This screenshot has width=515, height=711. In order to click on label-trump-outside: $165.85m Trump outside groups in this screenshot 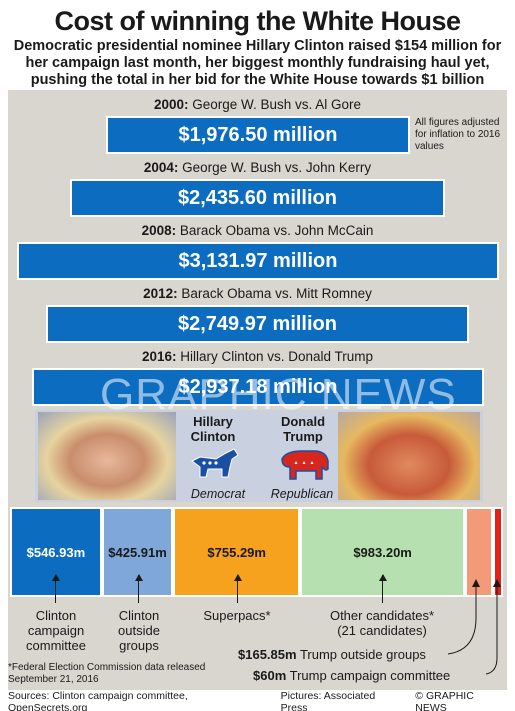, I will do `click(332, 654)`.